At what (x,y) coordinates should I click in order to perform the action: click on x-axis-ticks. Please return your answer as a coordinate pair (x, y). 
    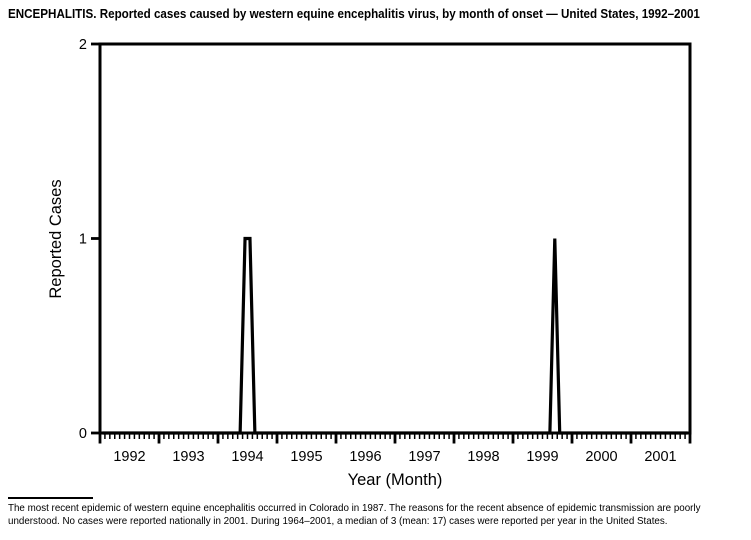
    Looking at the image, I should click on (395, 439).